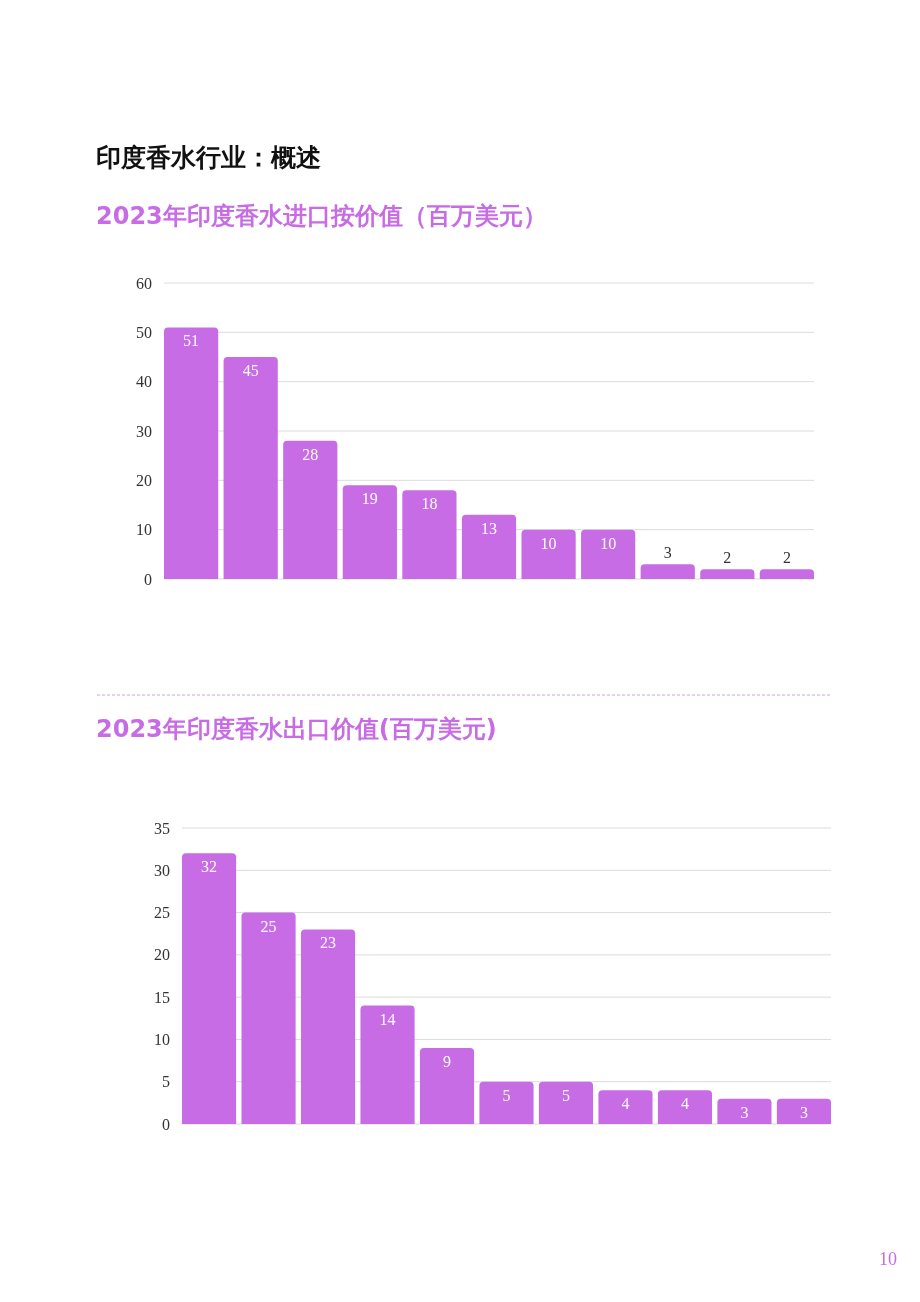  I want to click on data-label: 51, so click(191, 341).